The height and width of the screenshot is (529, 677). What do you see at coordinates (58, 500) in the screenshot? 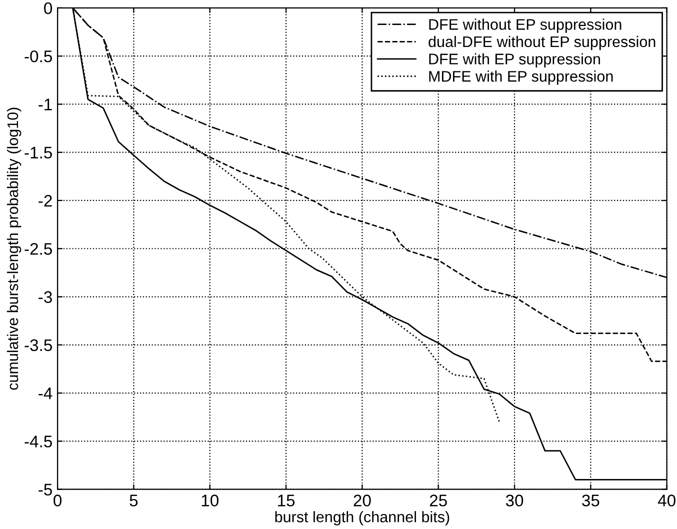
I see `x-tick-label: 0` at bounding box center [58, 500].